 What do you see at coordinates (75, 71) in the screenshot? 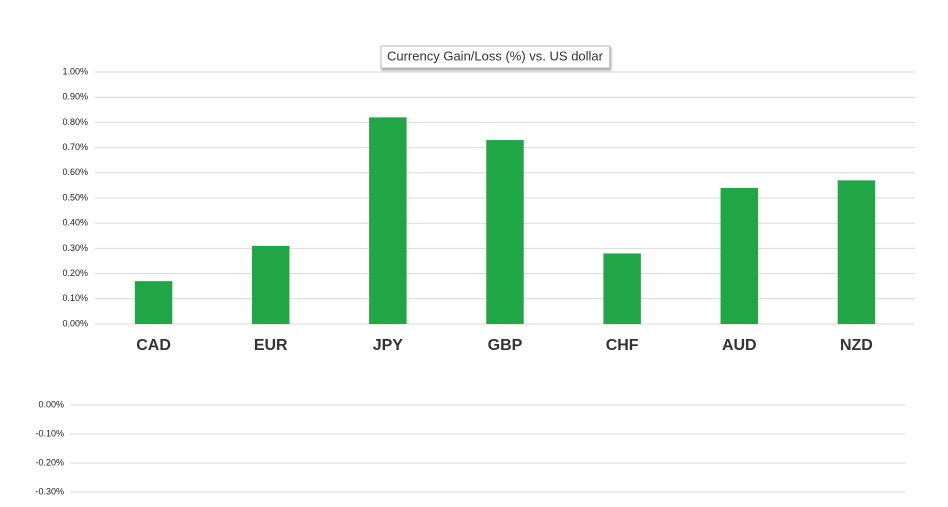
I see `y-tick-label: 1.00%` at bounding box center [75, 71].